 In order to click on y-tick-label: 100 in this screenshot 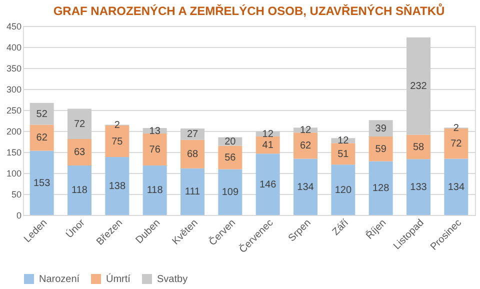, I will do `click(14, 173)`.